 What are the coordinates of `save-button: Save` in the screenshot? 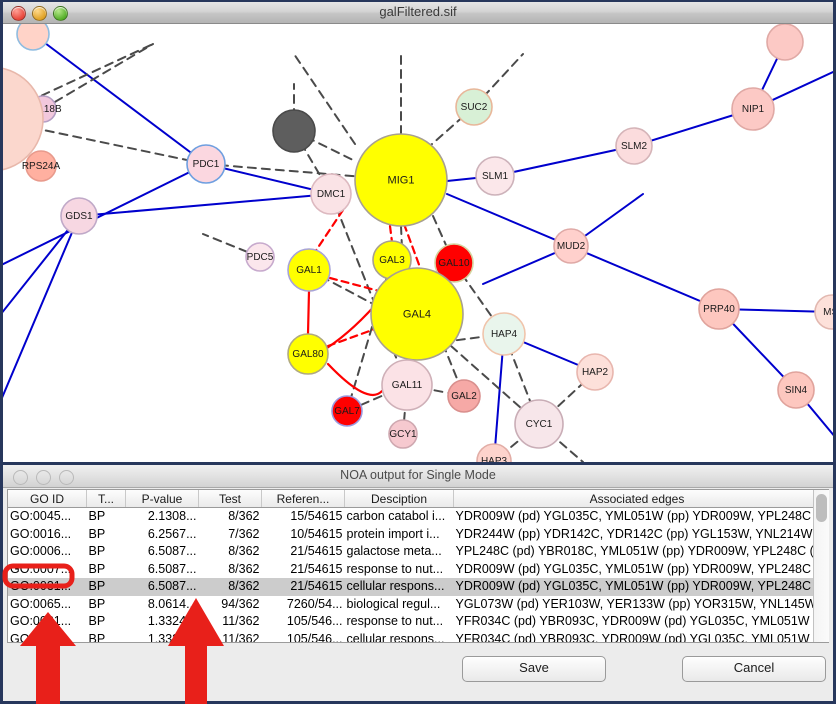 It's located at (534, 669).